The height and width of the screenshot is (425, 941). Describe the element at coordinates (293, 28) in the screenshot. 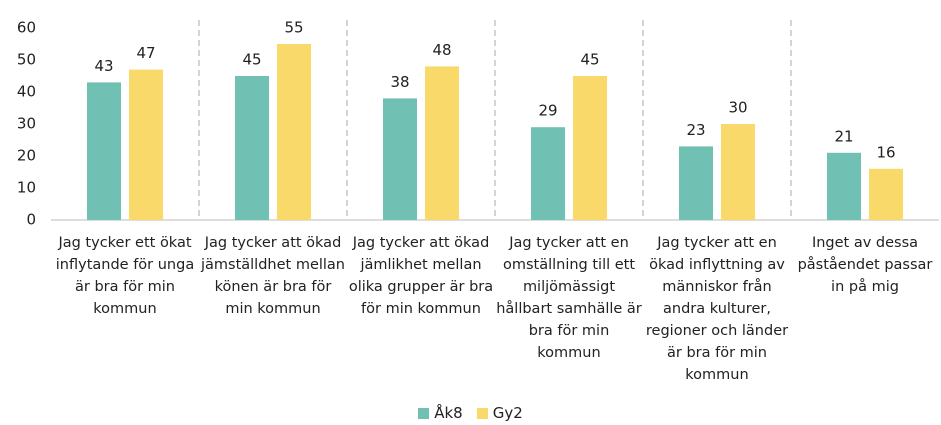

I see `data-label: 55` at that location.